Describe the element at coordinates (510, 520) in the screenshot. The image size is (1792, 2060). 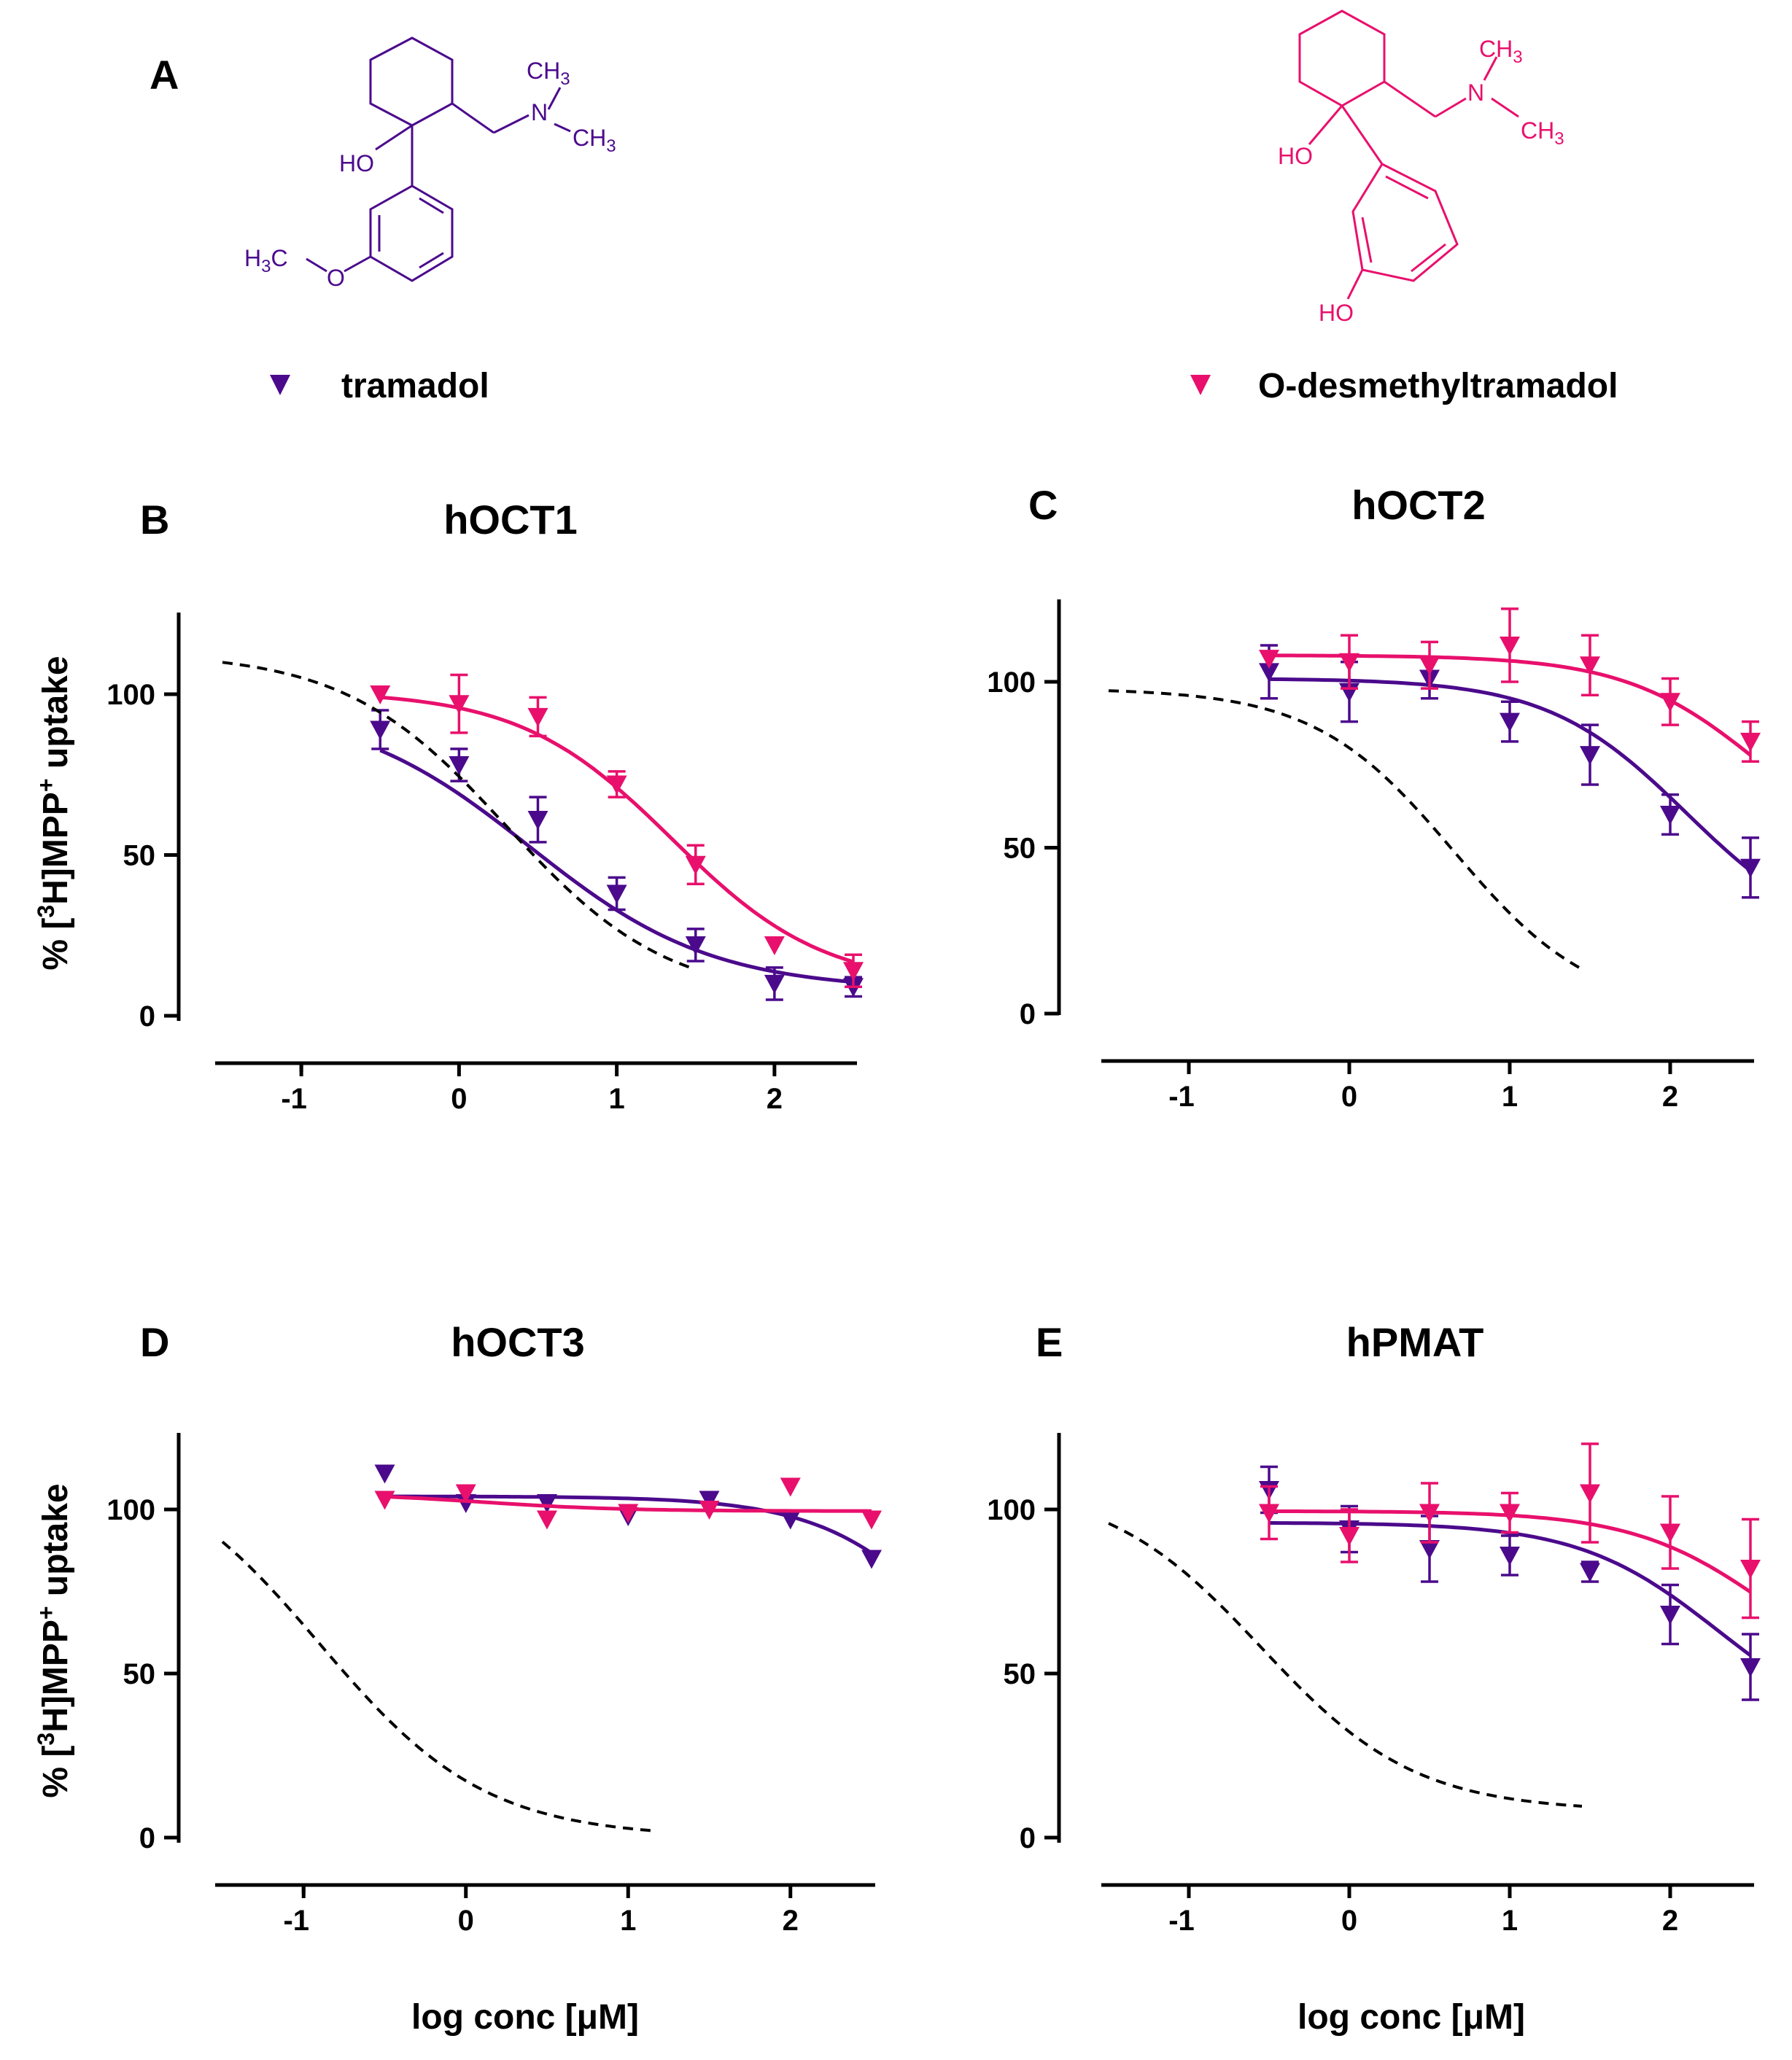
I see `chart-title: hOCT1` at that location.